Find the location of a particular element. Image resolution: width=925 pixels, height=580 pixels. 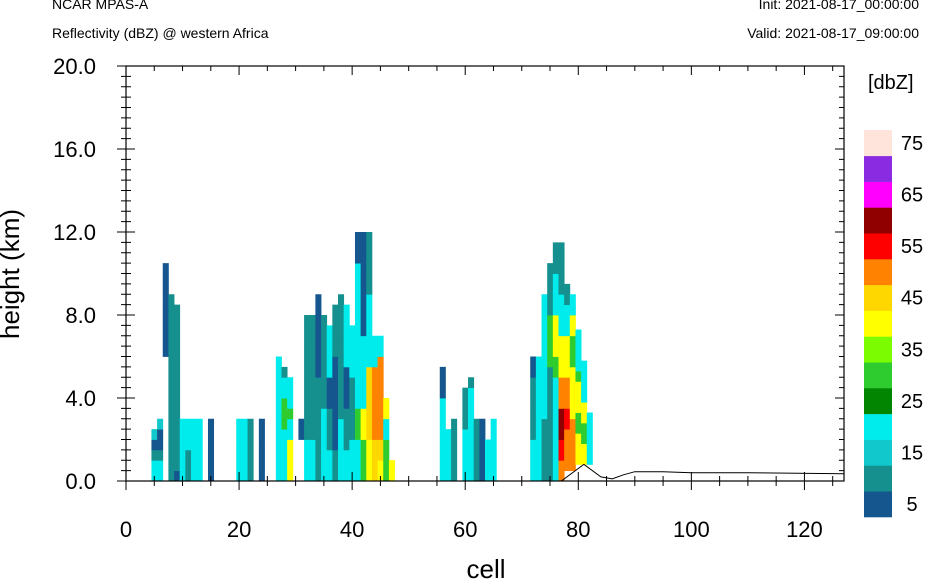

terrain-profile is located at coordinates (485, 472).